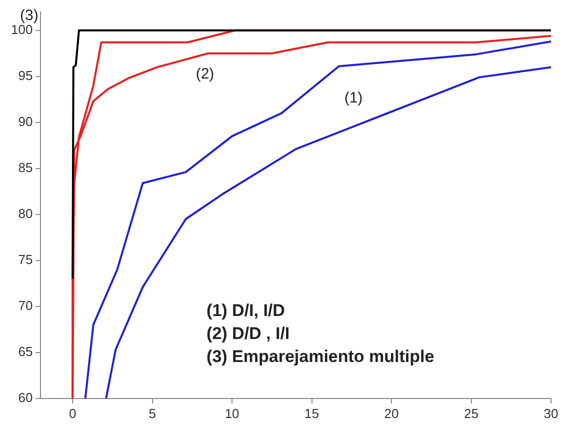  Describe the element at coordinates (25, 259) in the screenshot. I see `y-tick-label: 75` at that location.